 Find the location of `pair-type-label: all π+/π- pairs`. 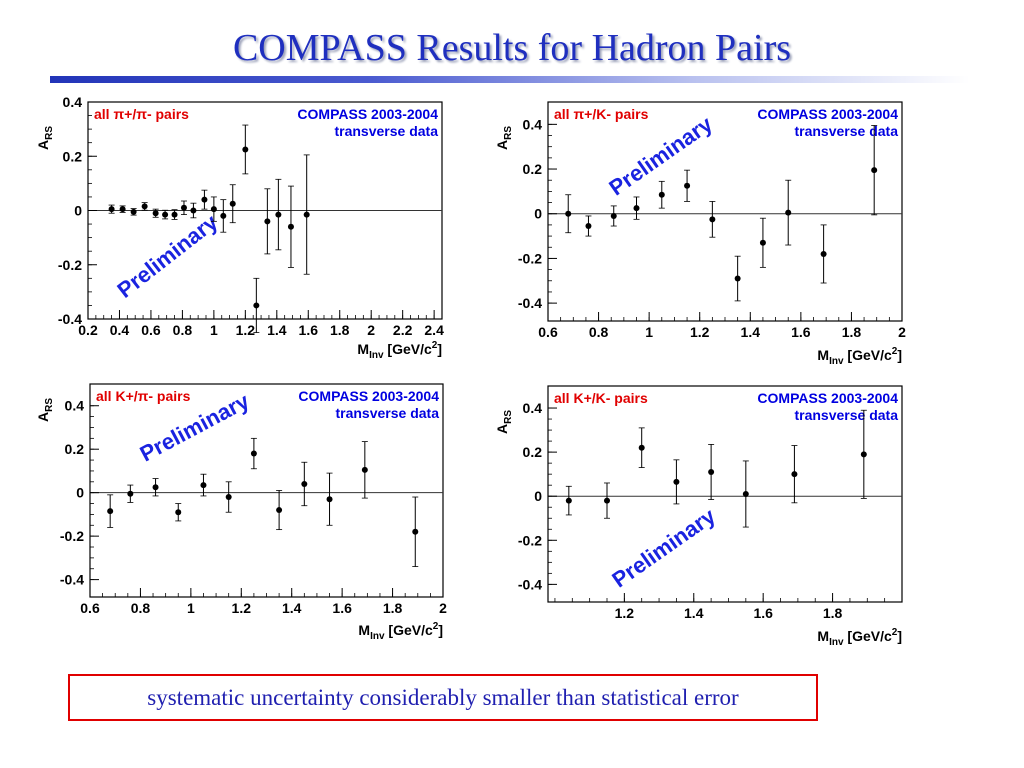

pair-type-label: all π+/π- pairs is located at coordinates (141, 114).